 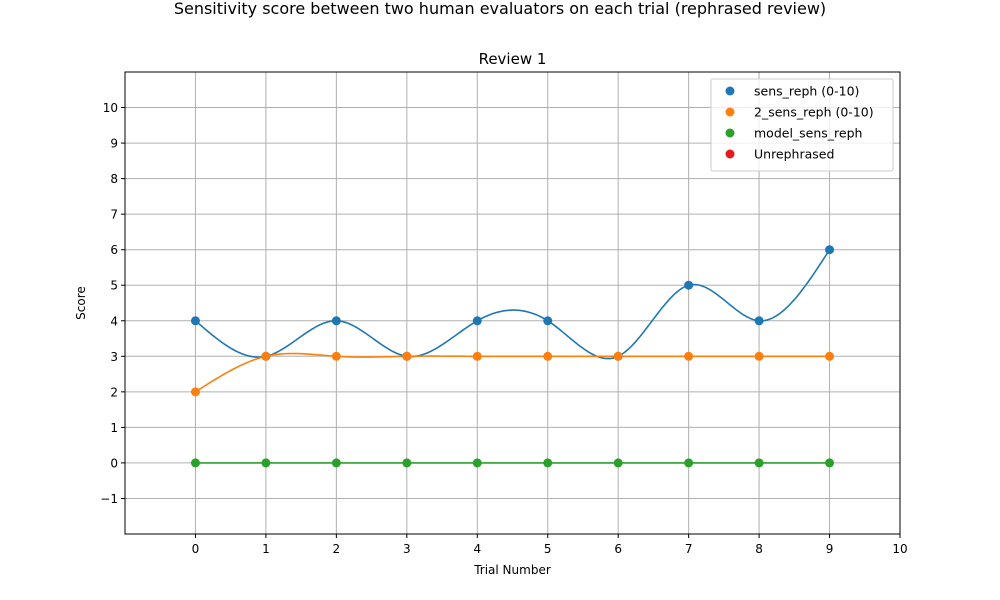 What do you see at coordinates (114, 392) in the screenshot?
I see `y-tick-label: 2` at bounding box center [114, 392].